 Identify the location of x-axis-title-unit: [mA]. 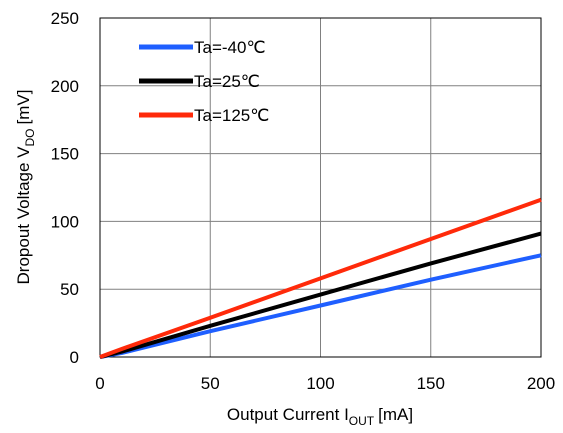
(395, 414).